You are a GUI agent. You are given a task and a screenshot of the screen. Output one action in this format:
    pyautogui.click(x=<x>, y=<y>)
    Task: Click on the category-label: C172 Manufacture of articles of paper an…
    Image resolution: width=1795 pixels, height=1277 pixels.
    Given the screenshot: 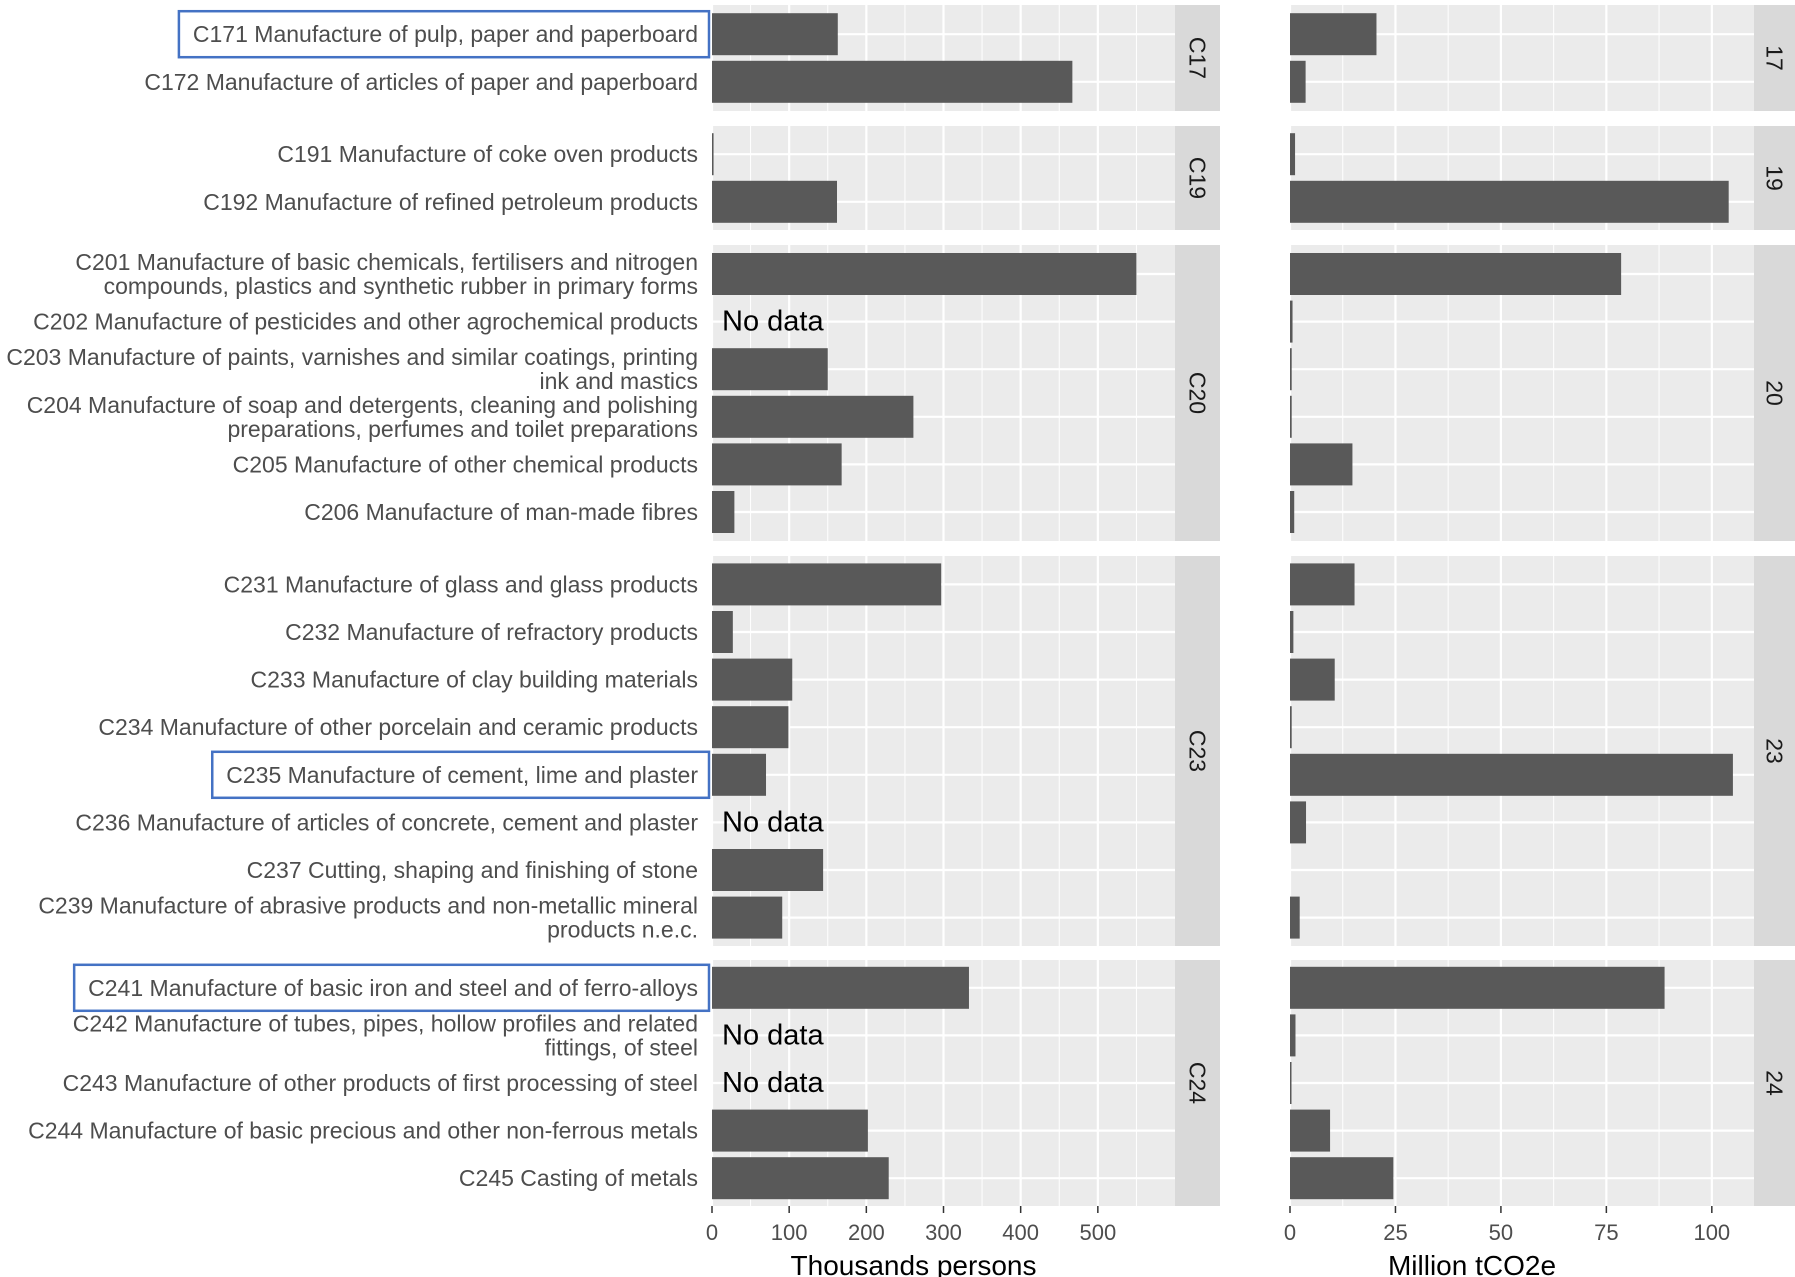 What is the action you would take?
    pyautogui.click(x=421, y=82)
    